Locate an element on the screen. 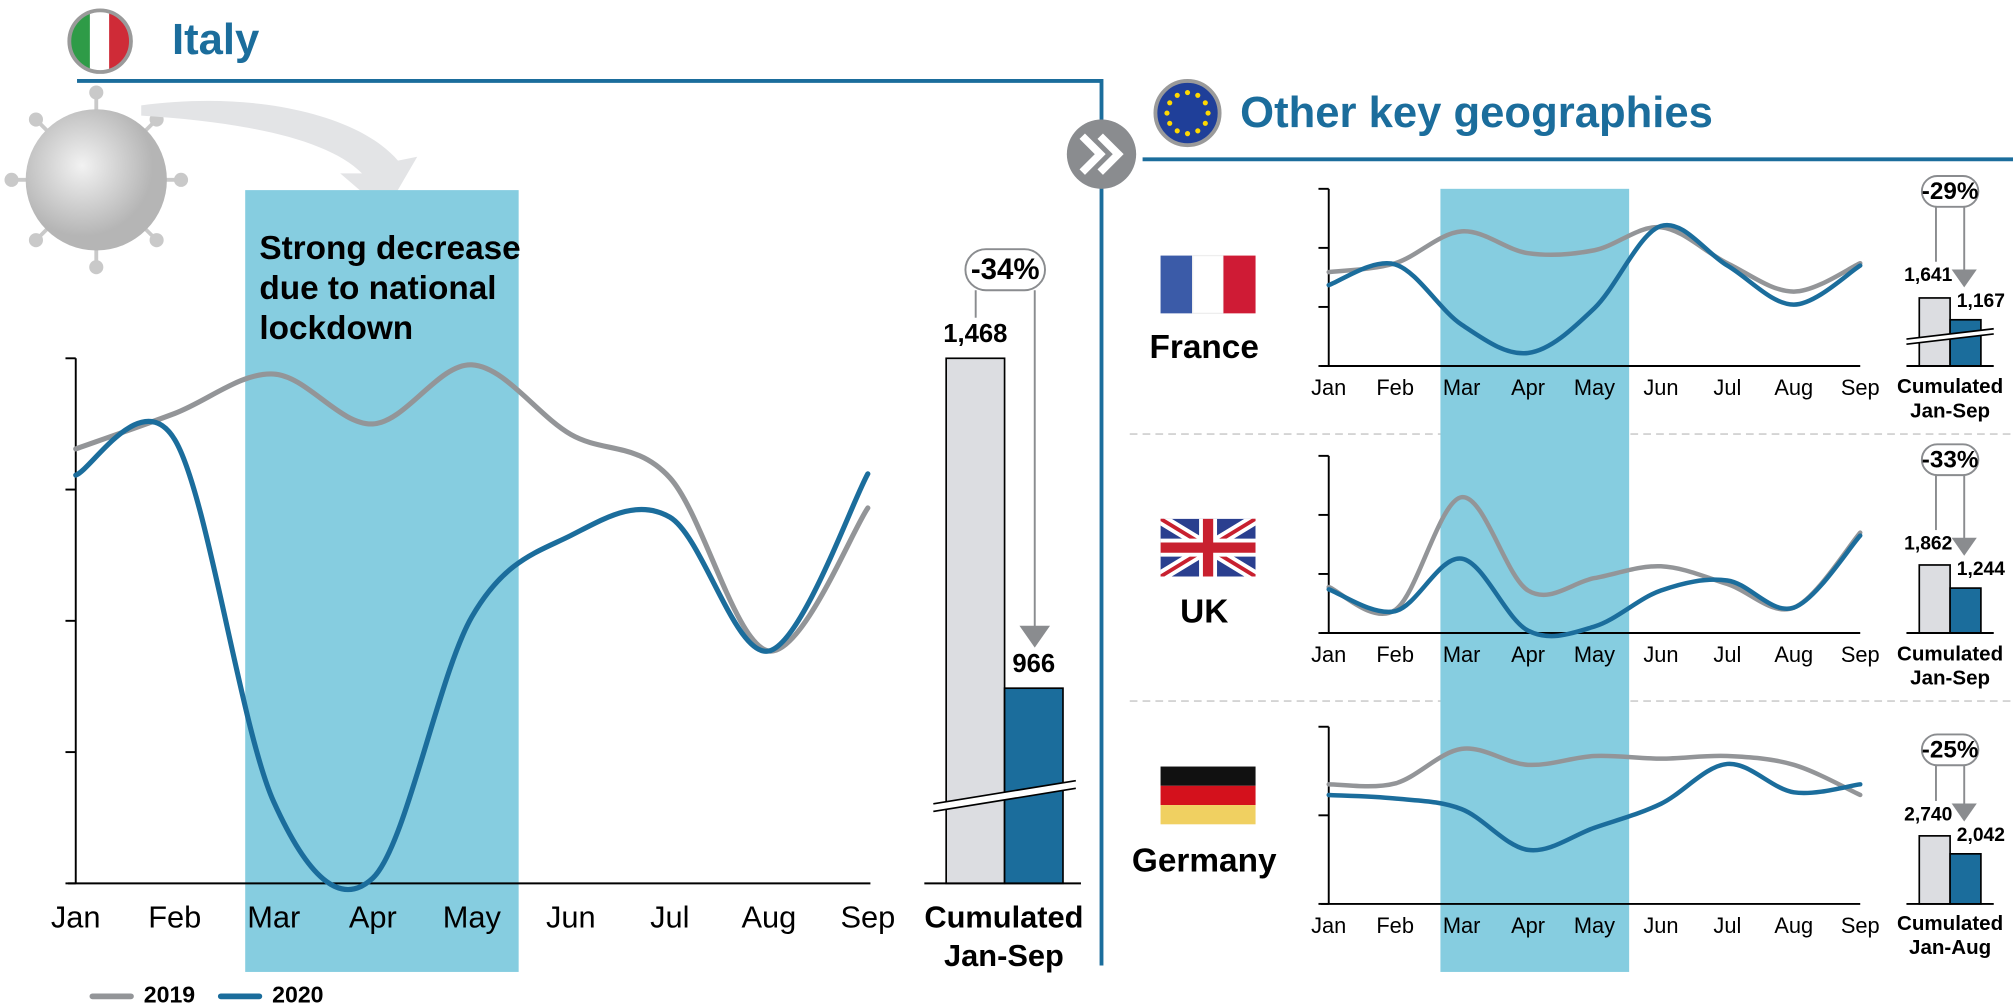  italy-flag is located at coordinates (100, 41).